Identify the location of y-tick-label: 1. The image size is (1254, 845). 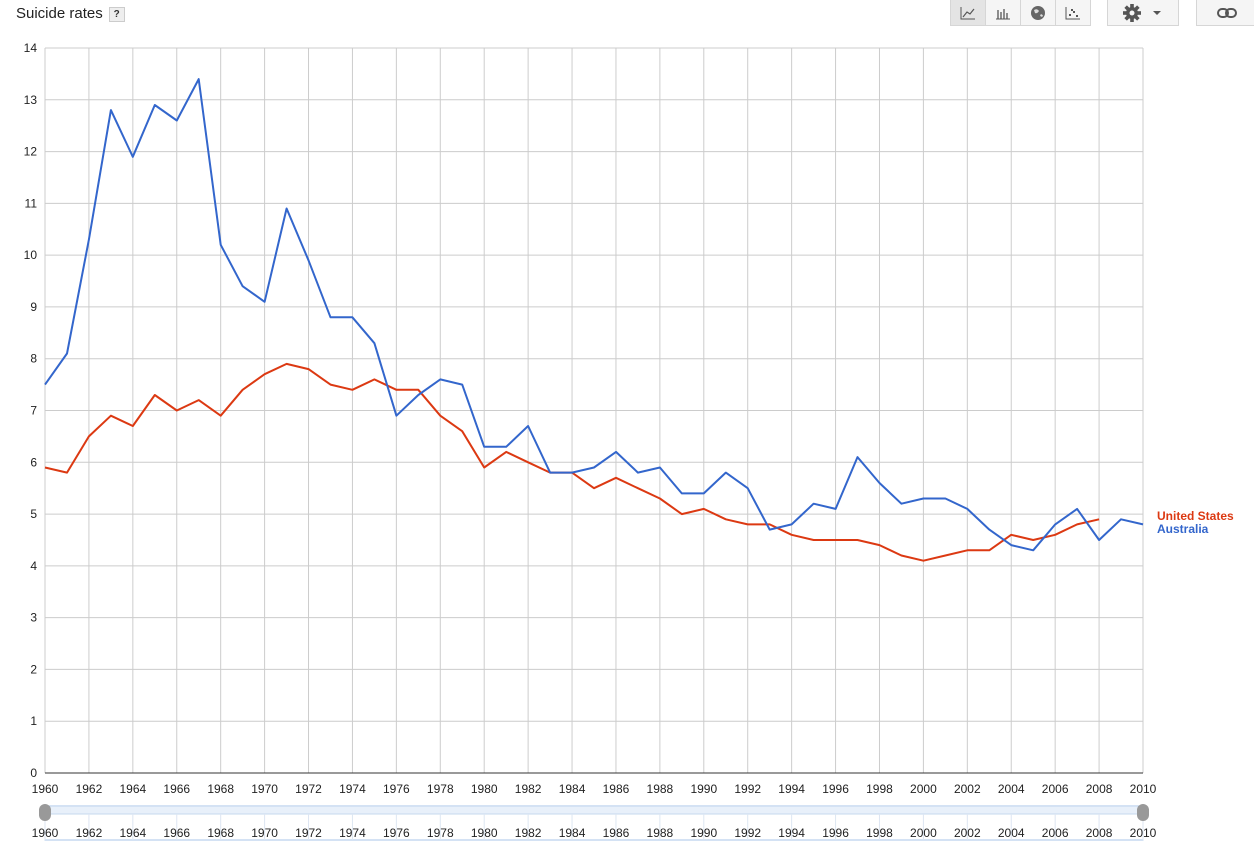
(33, 721).